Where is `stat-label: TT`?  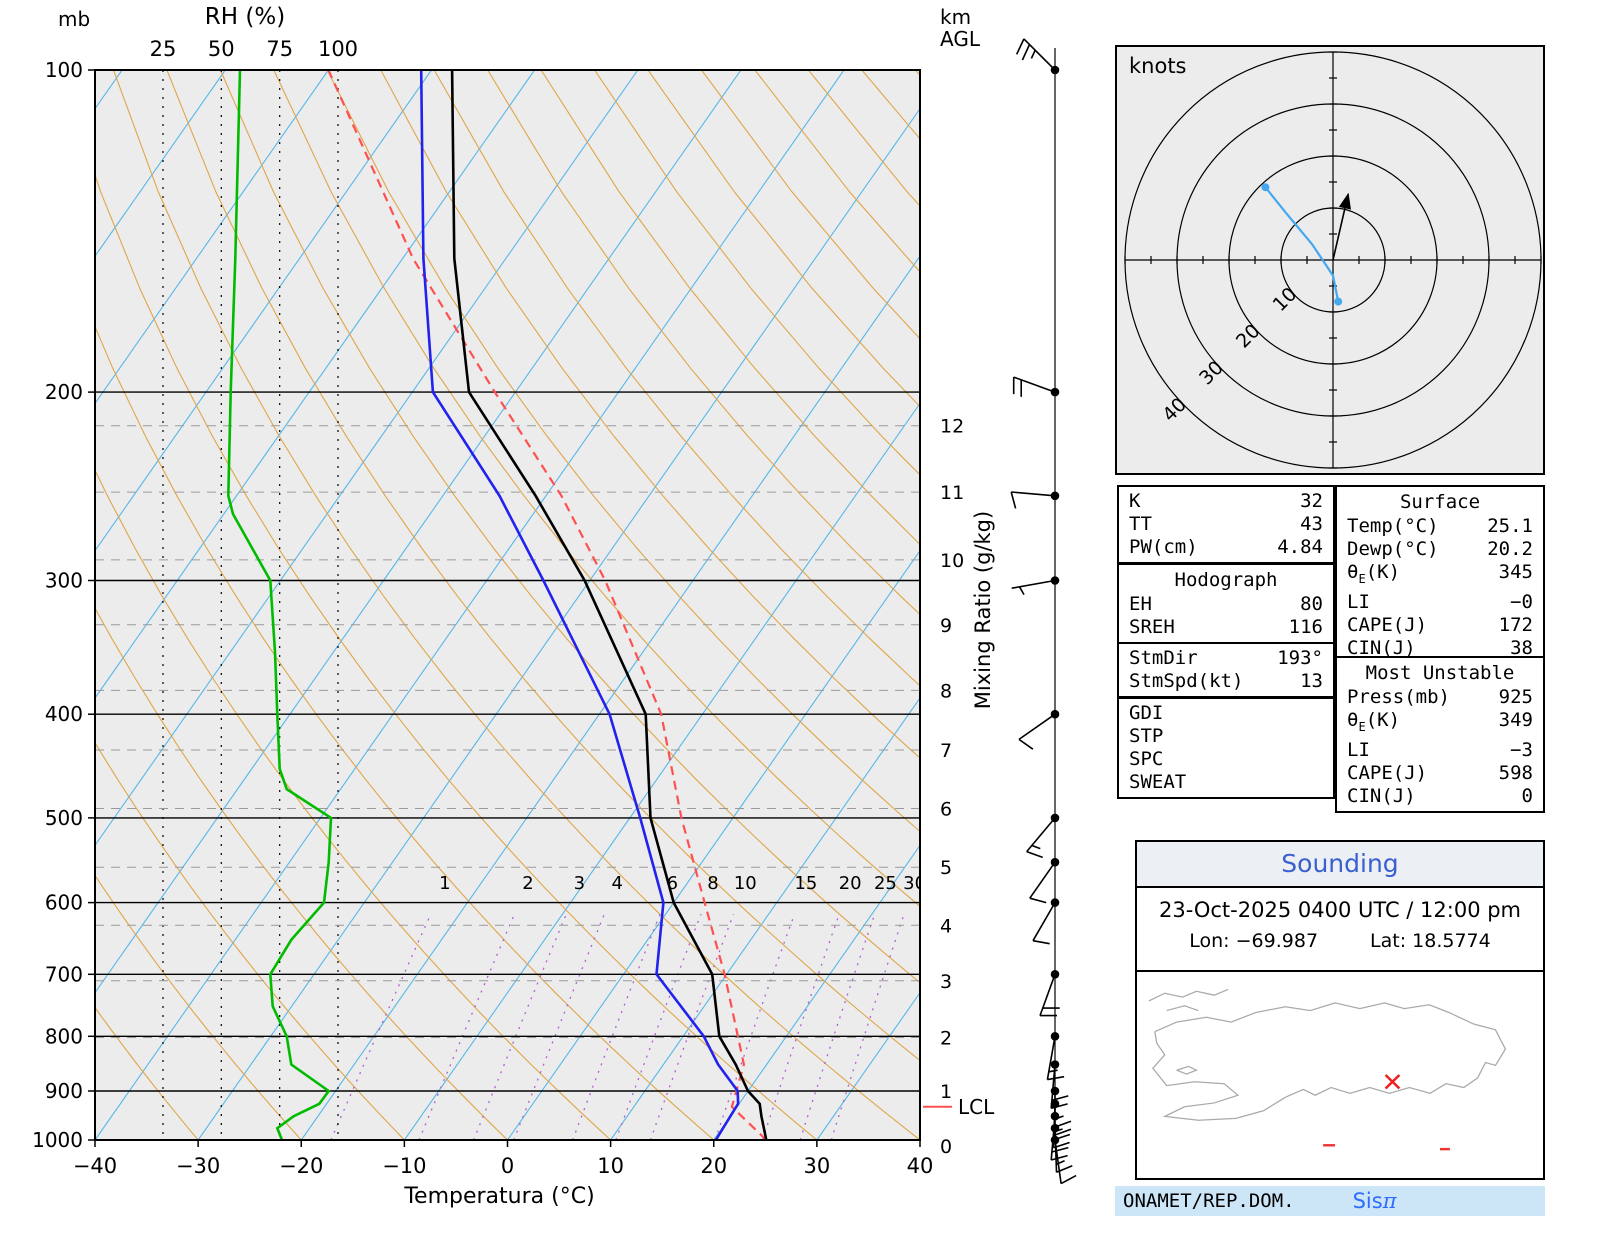 stat-label: TT is located at coordinates (1140, 524).